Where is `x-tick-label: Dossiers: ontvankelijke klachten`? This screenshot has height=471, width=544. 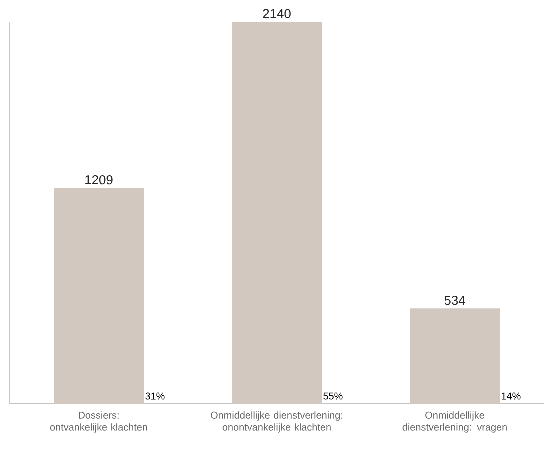 x-tick-label: Dossiers: ontvankelijke klachten is located at coordinates (99, 422).